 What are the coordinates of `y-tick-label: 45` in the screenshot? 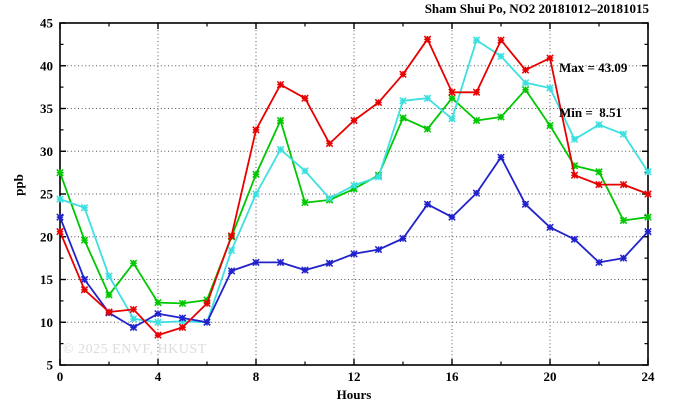 It's located at (47, 23).